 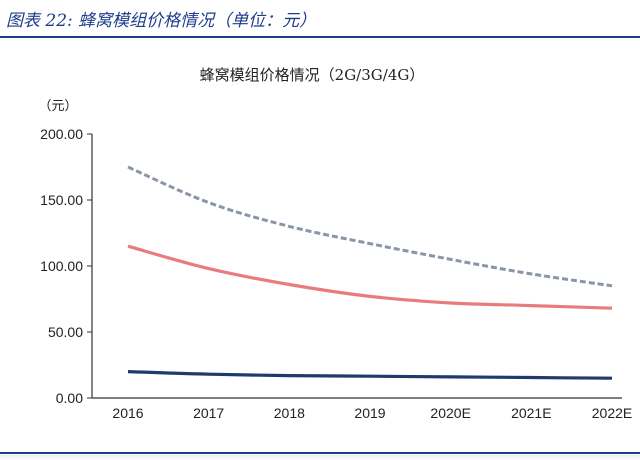 I want to click on x-tick-label: 2016, so click(x=127, y=413).